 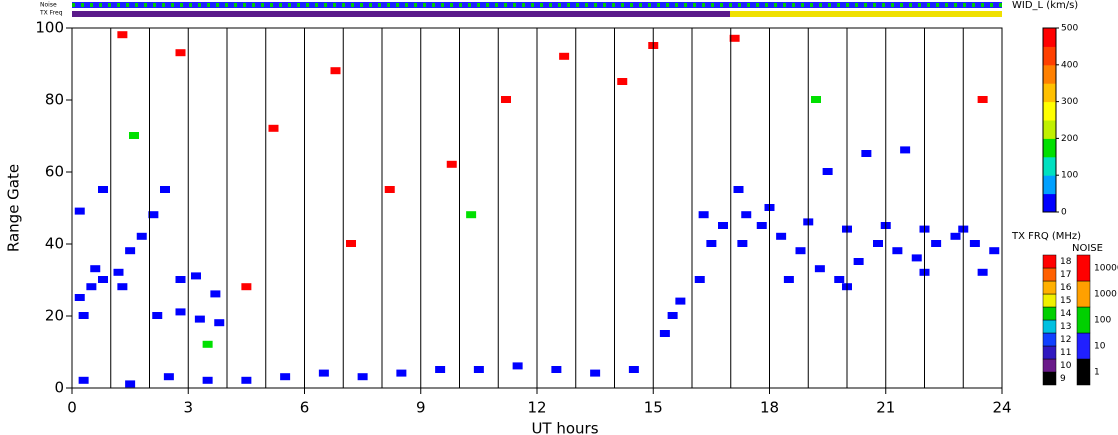 What do you see at coordinates (54, 100) in the screenshot?
I see `y-tick-label: 80` at bounding box center [54, 100].